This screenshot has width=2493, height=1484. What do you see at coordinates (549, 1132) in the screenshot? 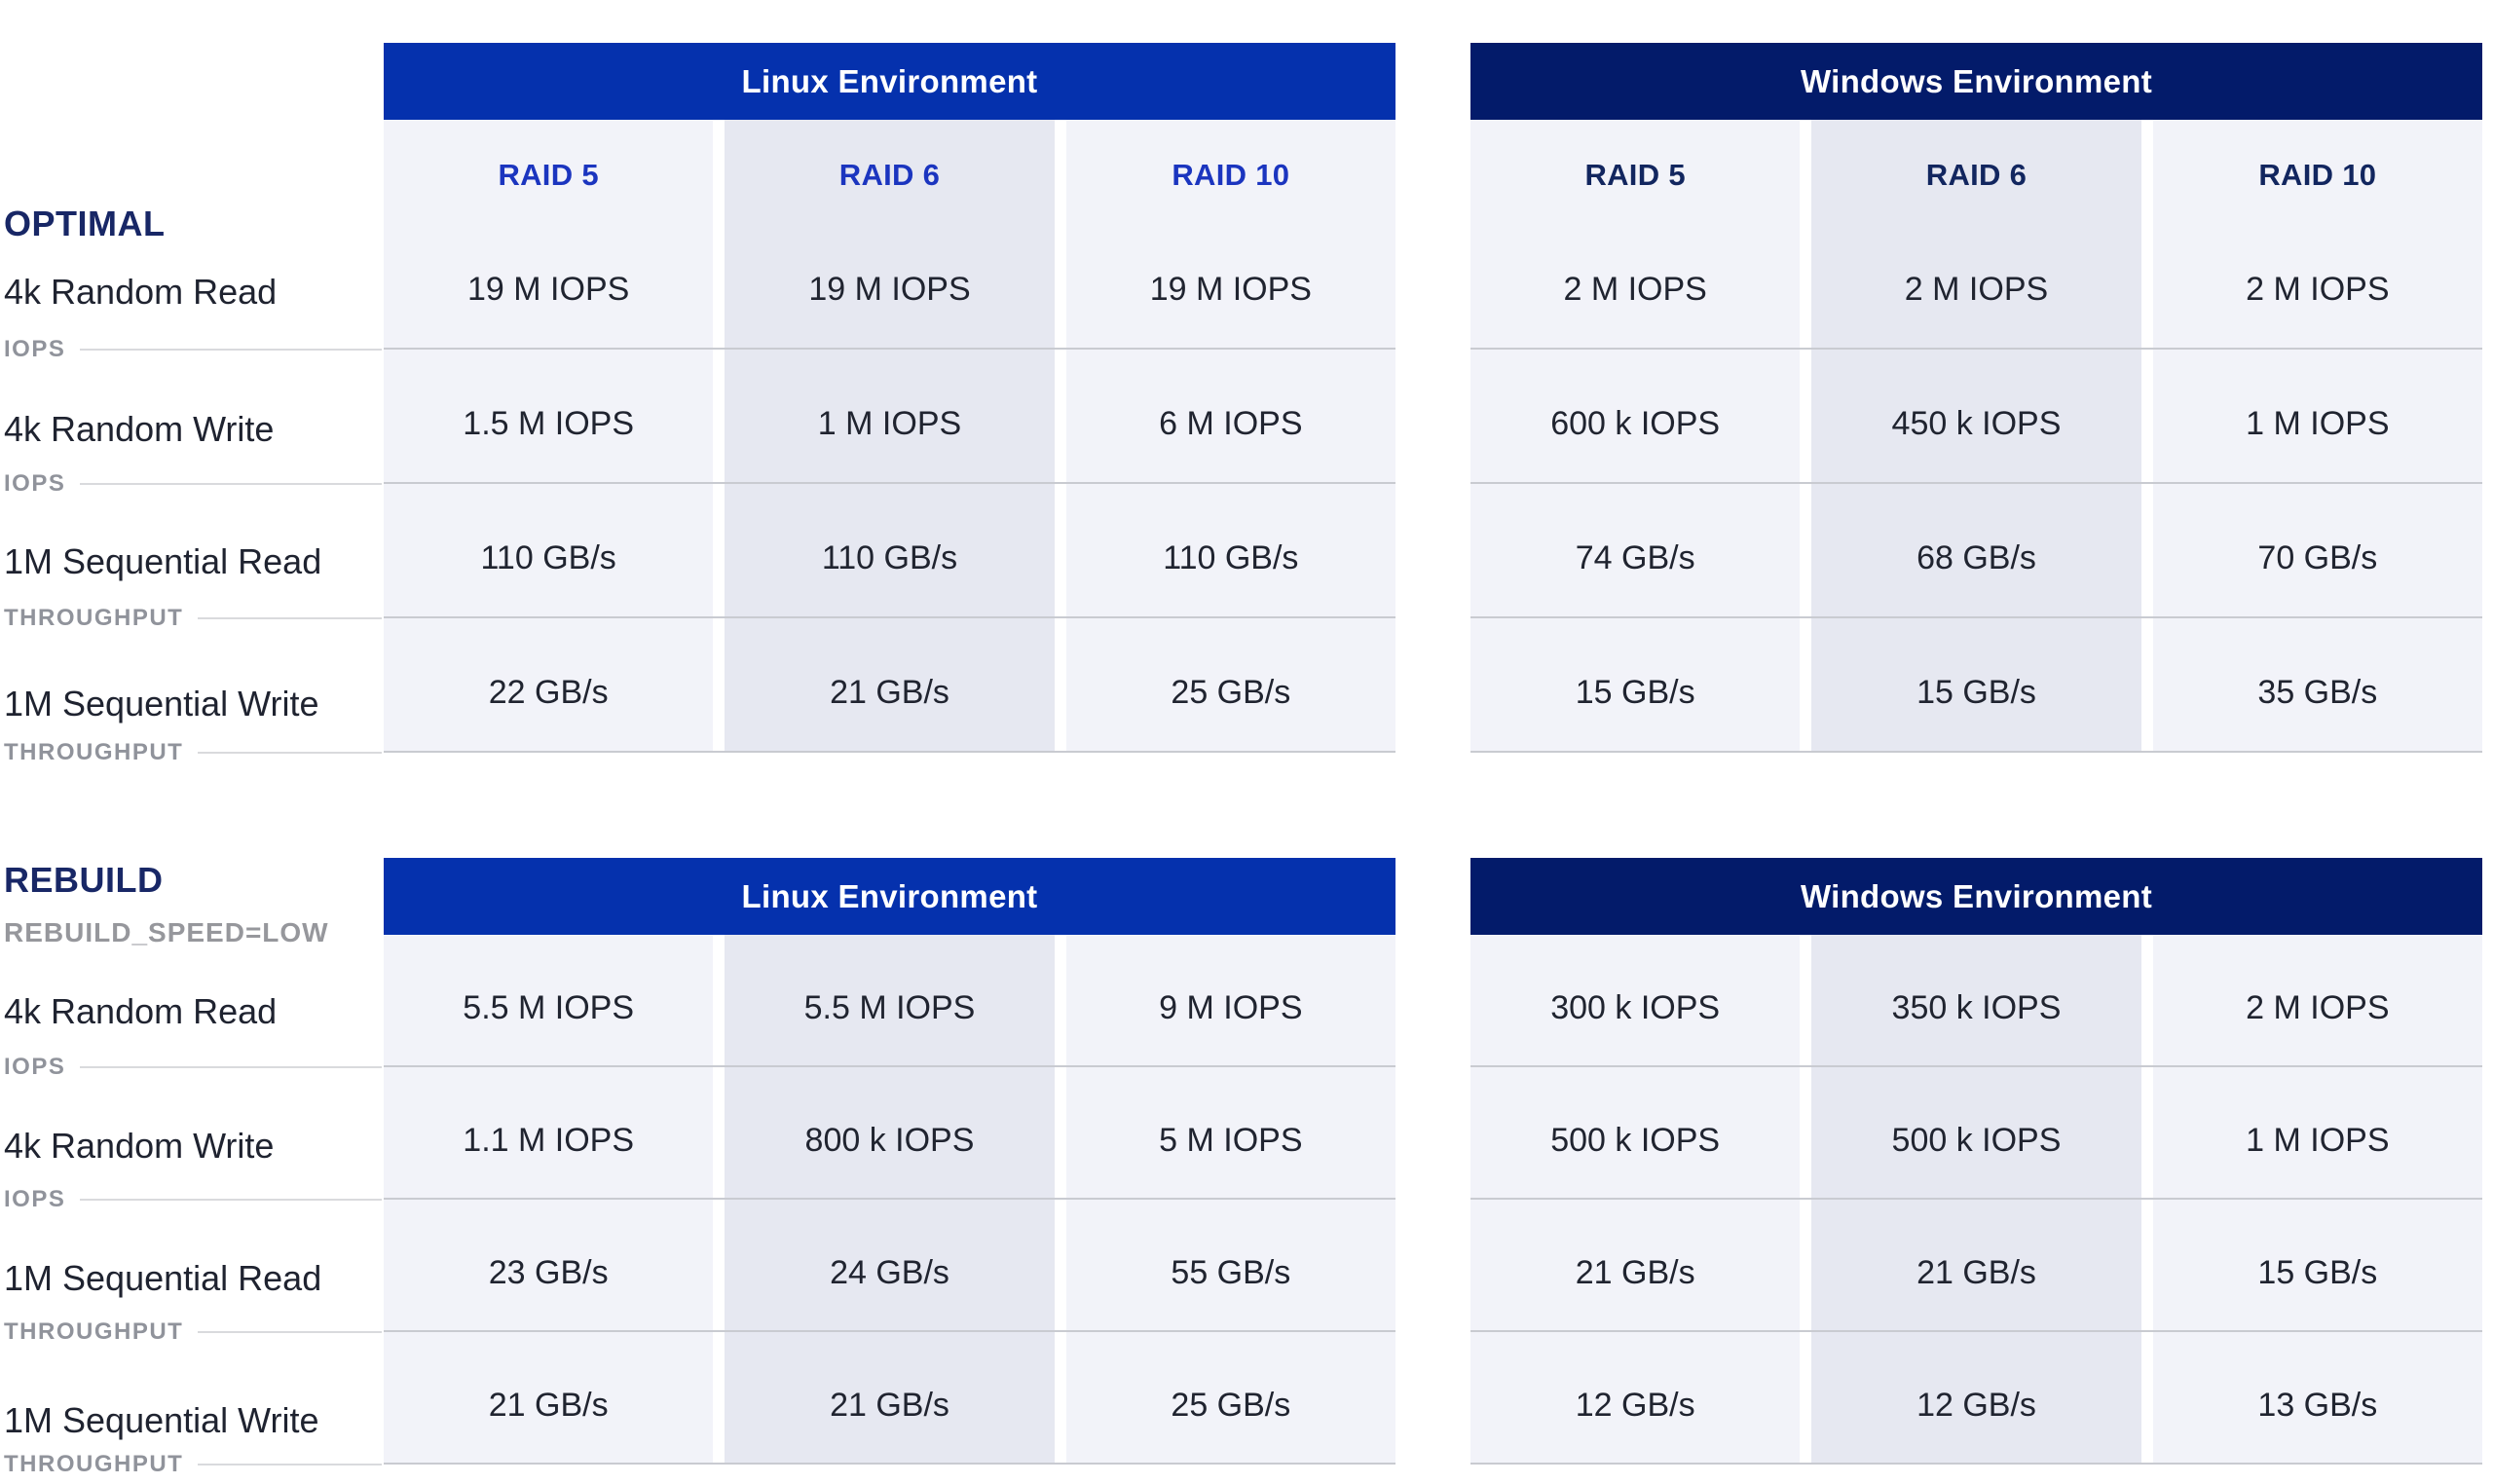
I see `value-cell: 1.1 M IOPS` at bounding box center [549, 1132].